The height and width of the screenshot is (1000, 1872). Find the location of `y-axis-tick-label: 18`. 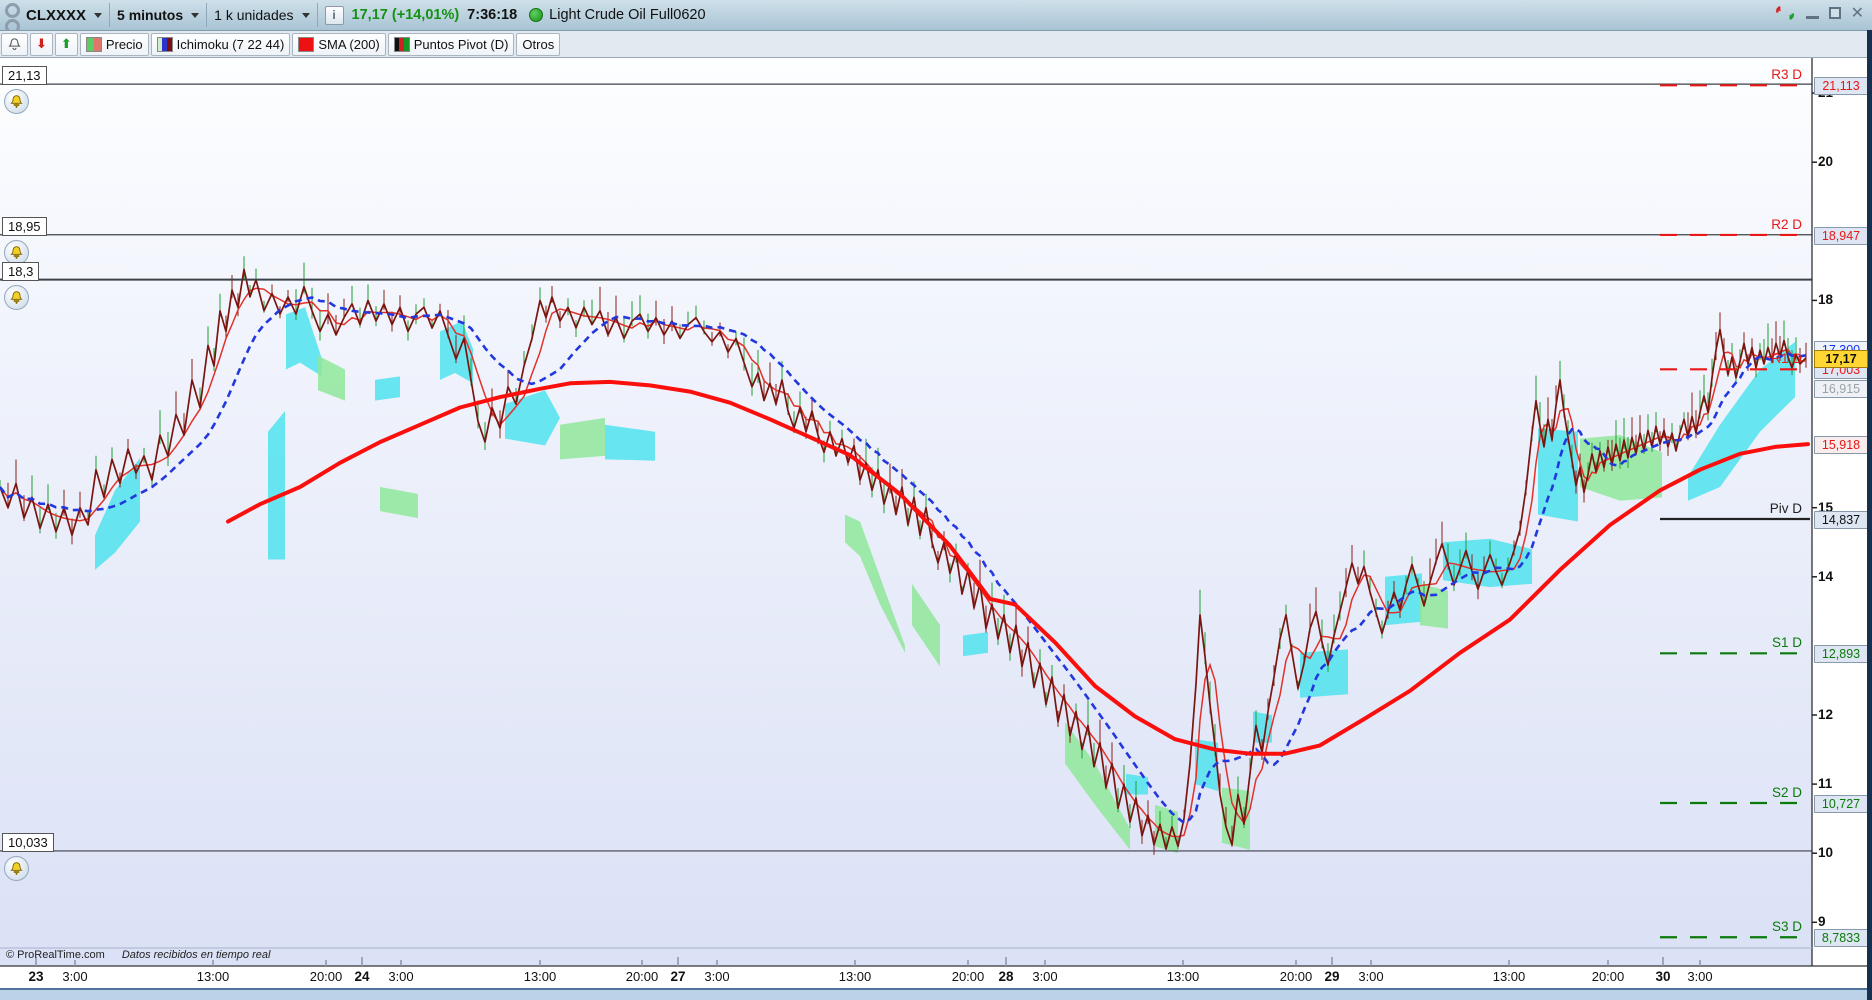

y-axis-tick-label: 18 is located at coordinates (1826, 300).